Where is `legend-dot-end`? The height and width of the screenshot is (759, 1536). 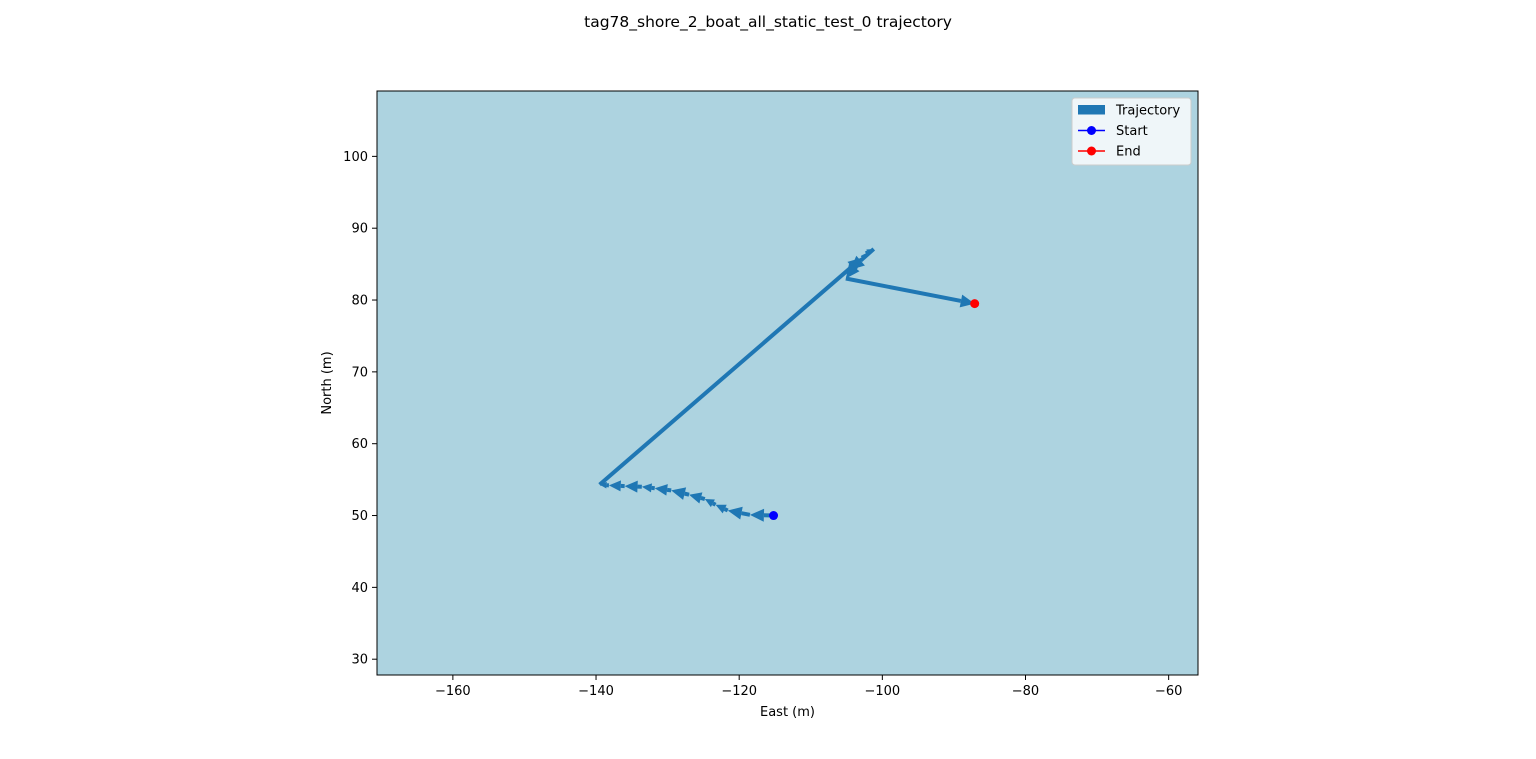 legend-dot-end is located at coordinates (1091, 151).